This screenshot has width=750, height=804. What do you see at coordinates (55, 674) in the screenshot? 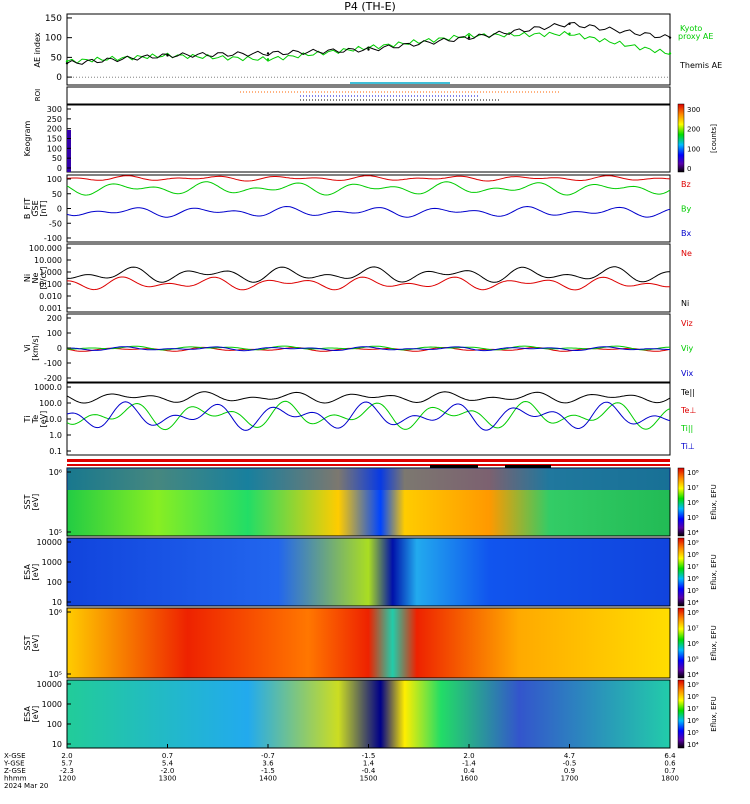
I see `sst_i-ytick-label: 10⁵` at bounding box center [55, 674].